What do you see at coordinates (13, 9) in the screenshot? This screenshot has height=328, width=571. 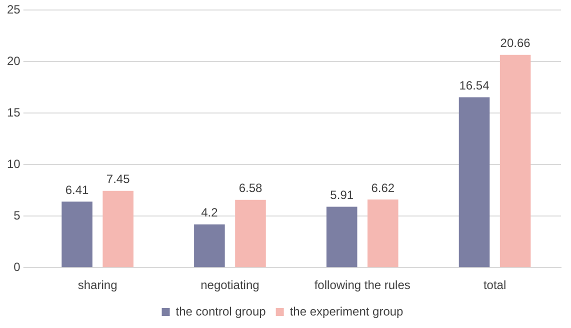 I see `y-tick-label: 25` at bounding box center [13, 9].